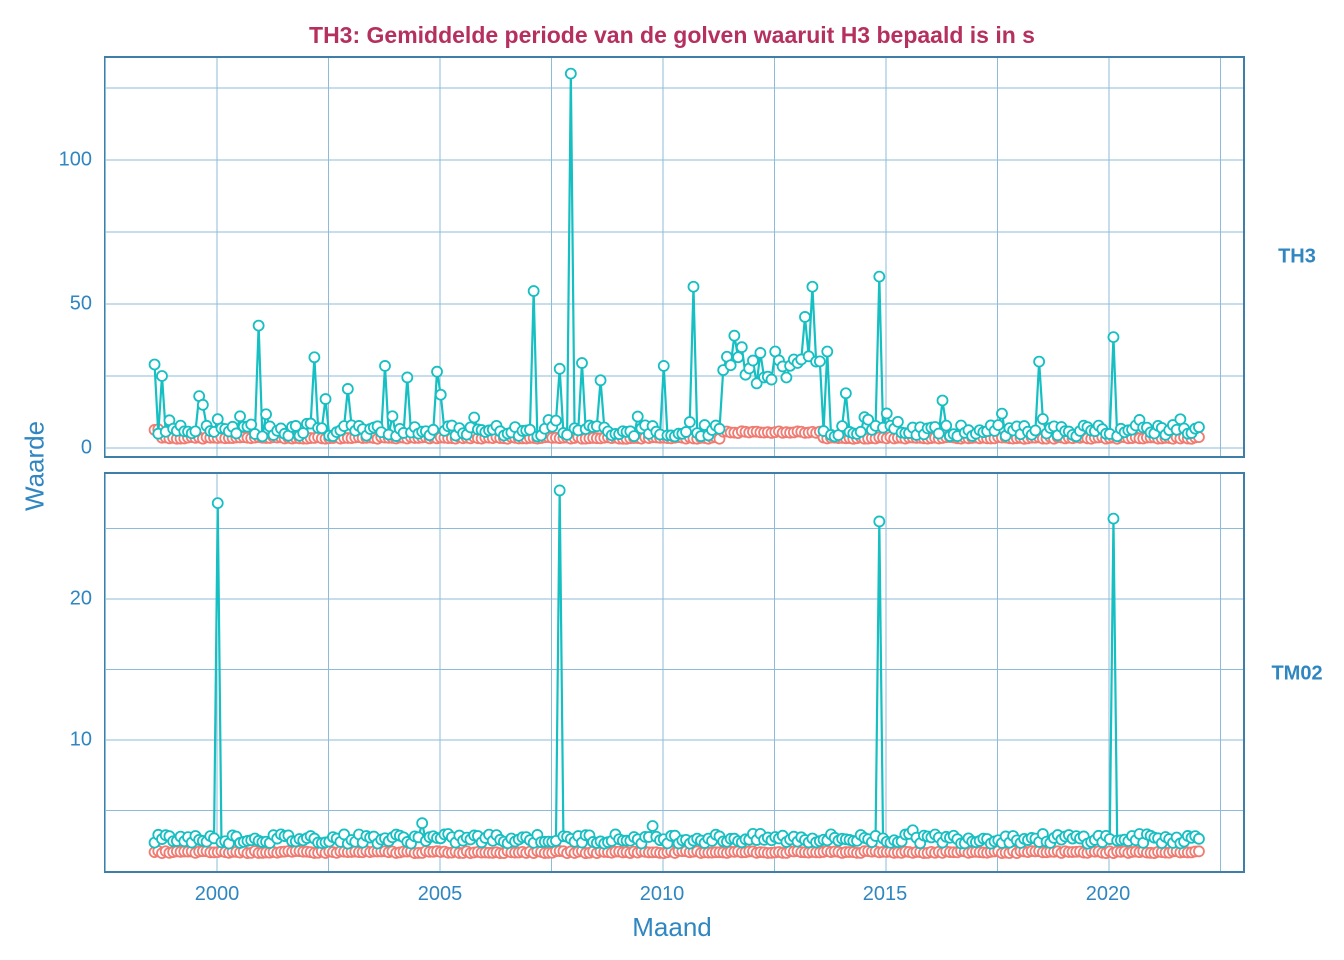 The image size is (1344, 960). Describe the element at coordinates (80, 303) in the screenshot. I see `y-tick-50: 50` at that location.